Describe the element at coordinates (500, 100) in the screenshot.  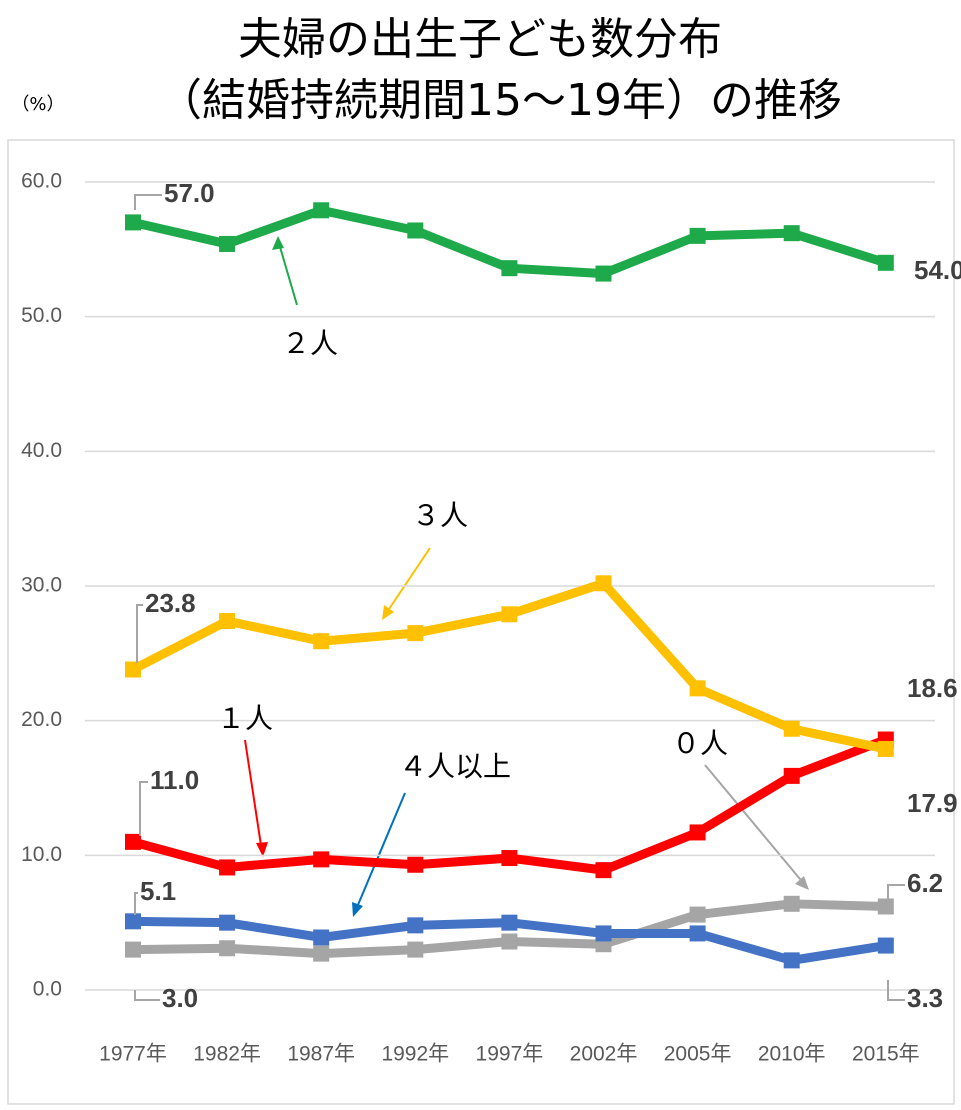
I see `chart-subtitle: （結婚持続期間15〜19年）の推移` at that location.